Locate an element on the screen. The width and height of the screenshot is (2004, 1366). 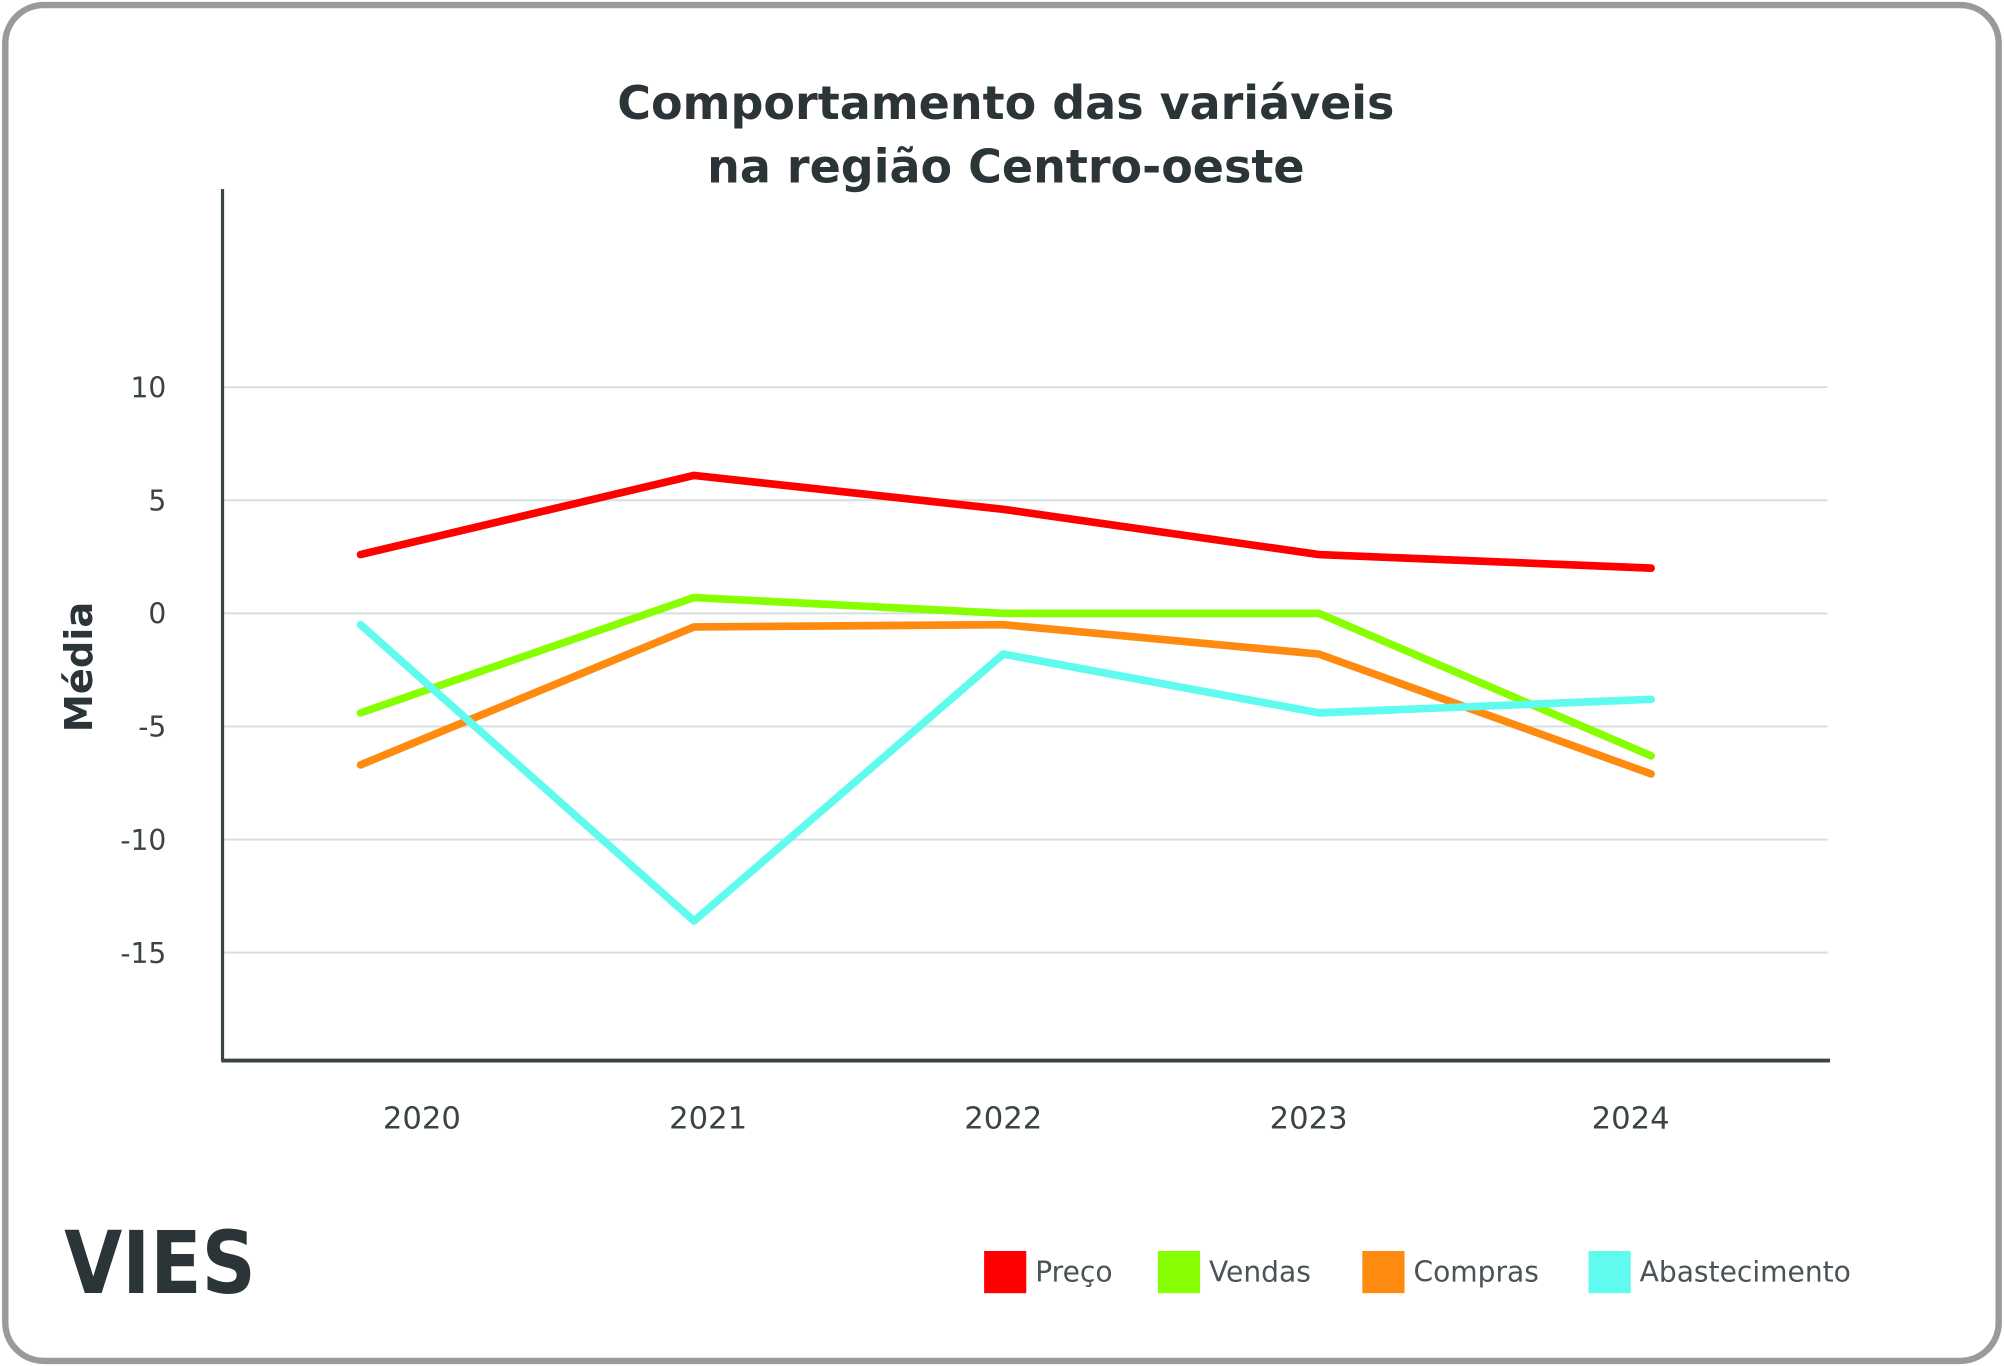
y-tick-label: -15 is located at coordinates (143, 953).